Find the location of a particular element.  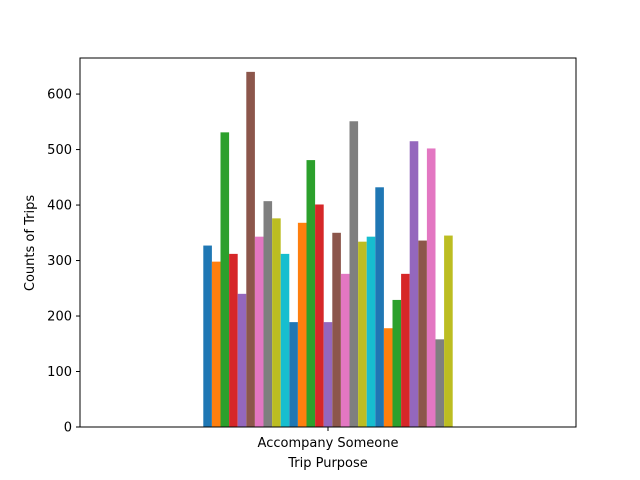

y-tick-label: 200 is located at coordinates (59, 317).